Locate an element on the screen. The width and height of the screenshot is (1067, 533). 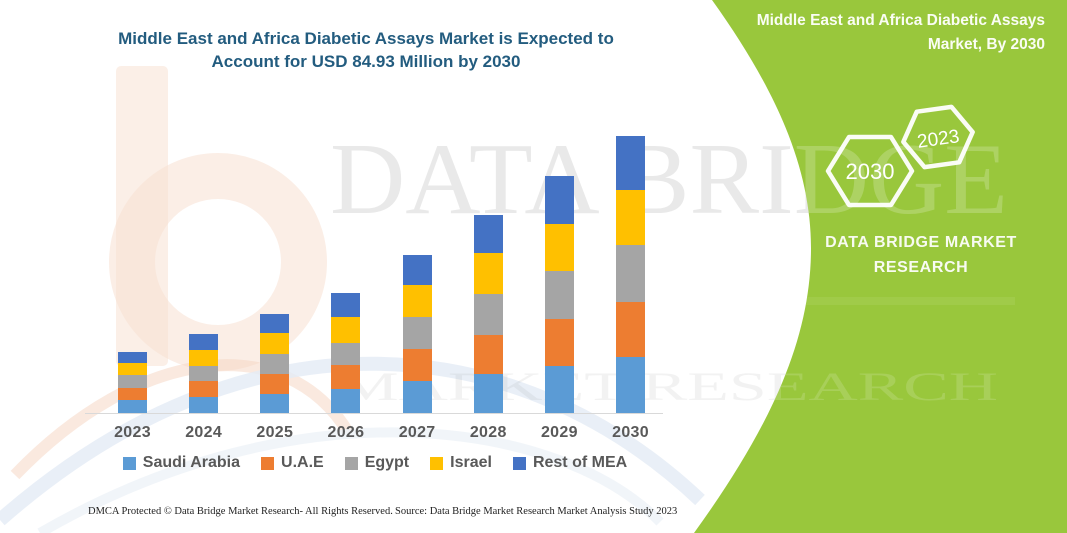
bar-segment-israel-2025 is located at coordinates (275, 344).